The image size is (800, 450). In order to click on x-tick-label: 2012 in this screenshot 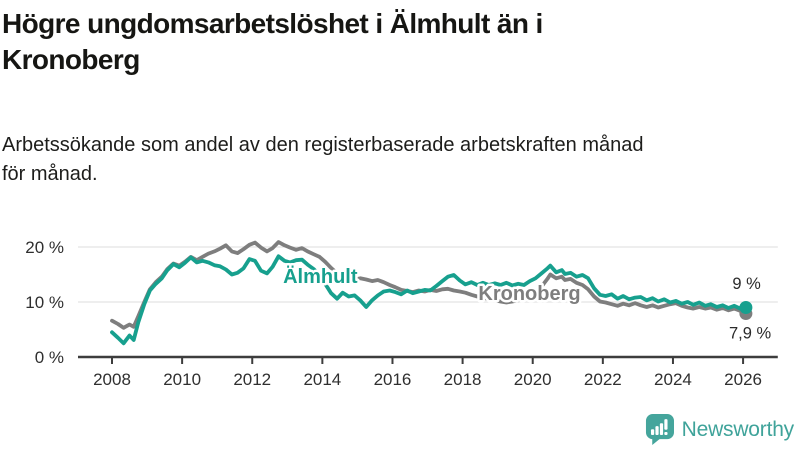, I will do `click(252, 379)`.